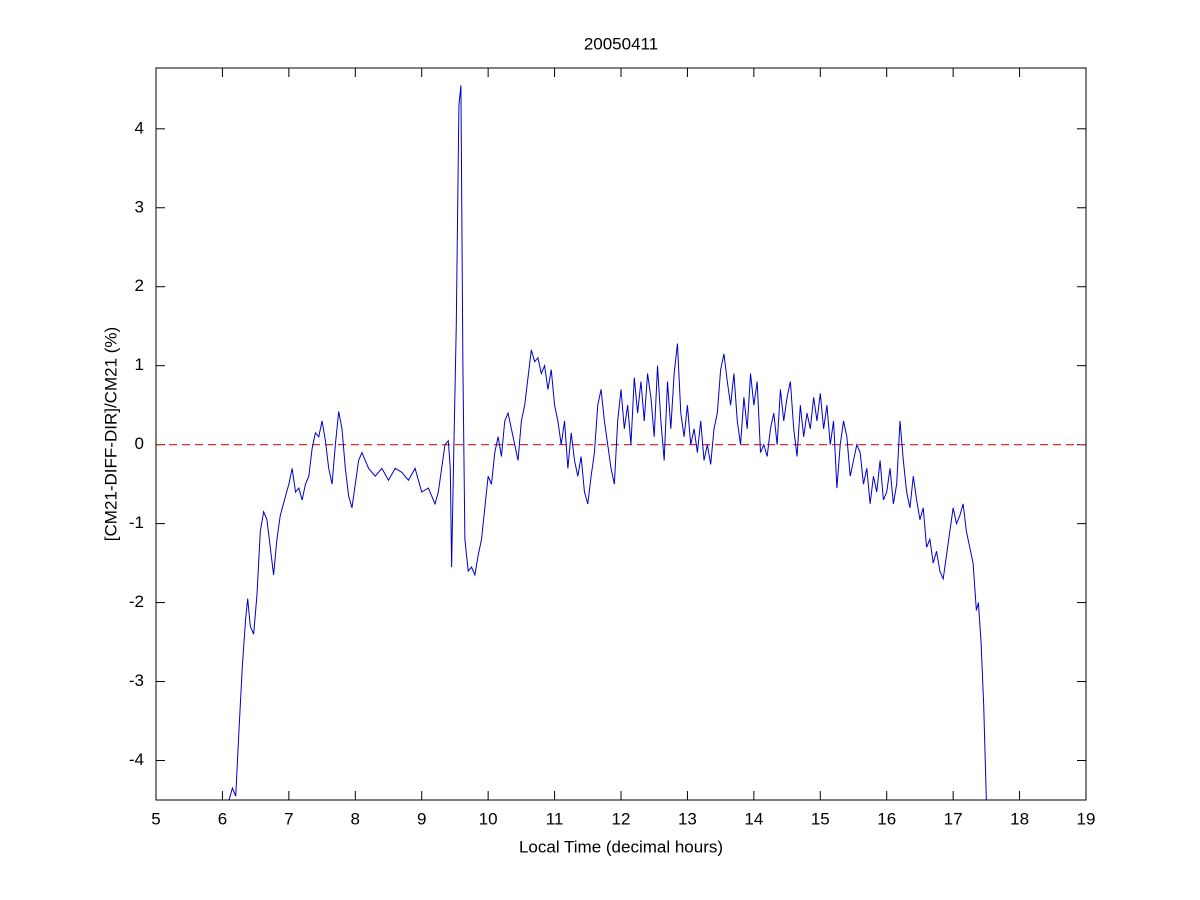  What do you see at coordinates (139, 206) in the screenshot?
I see `y-tick-label: 3` at bounding box center [139, 206].